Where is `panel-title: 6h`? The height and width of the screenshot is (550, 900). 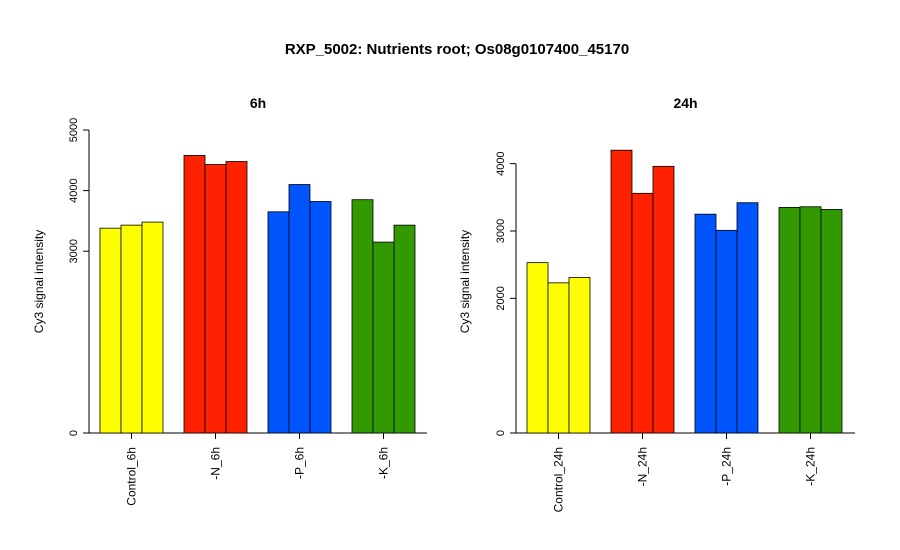
panel-title: 6h is located at coordinates (258, 103).